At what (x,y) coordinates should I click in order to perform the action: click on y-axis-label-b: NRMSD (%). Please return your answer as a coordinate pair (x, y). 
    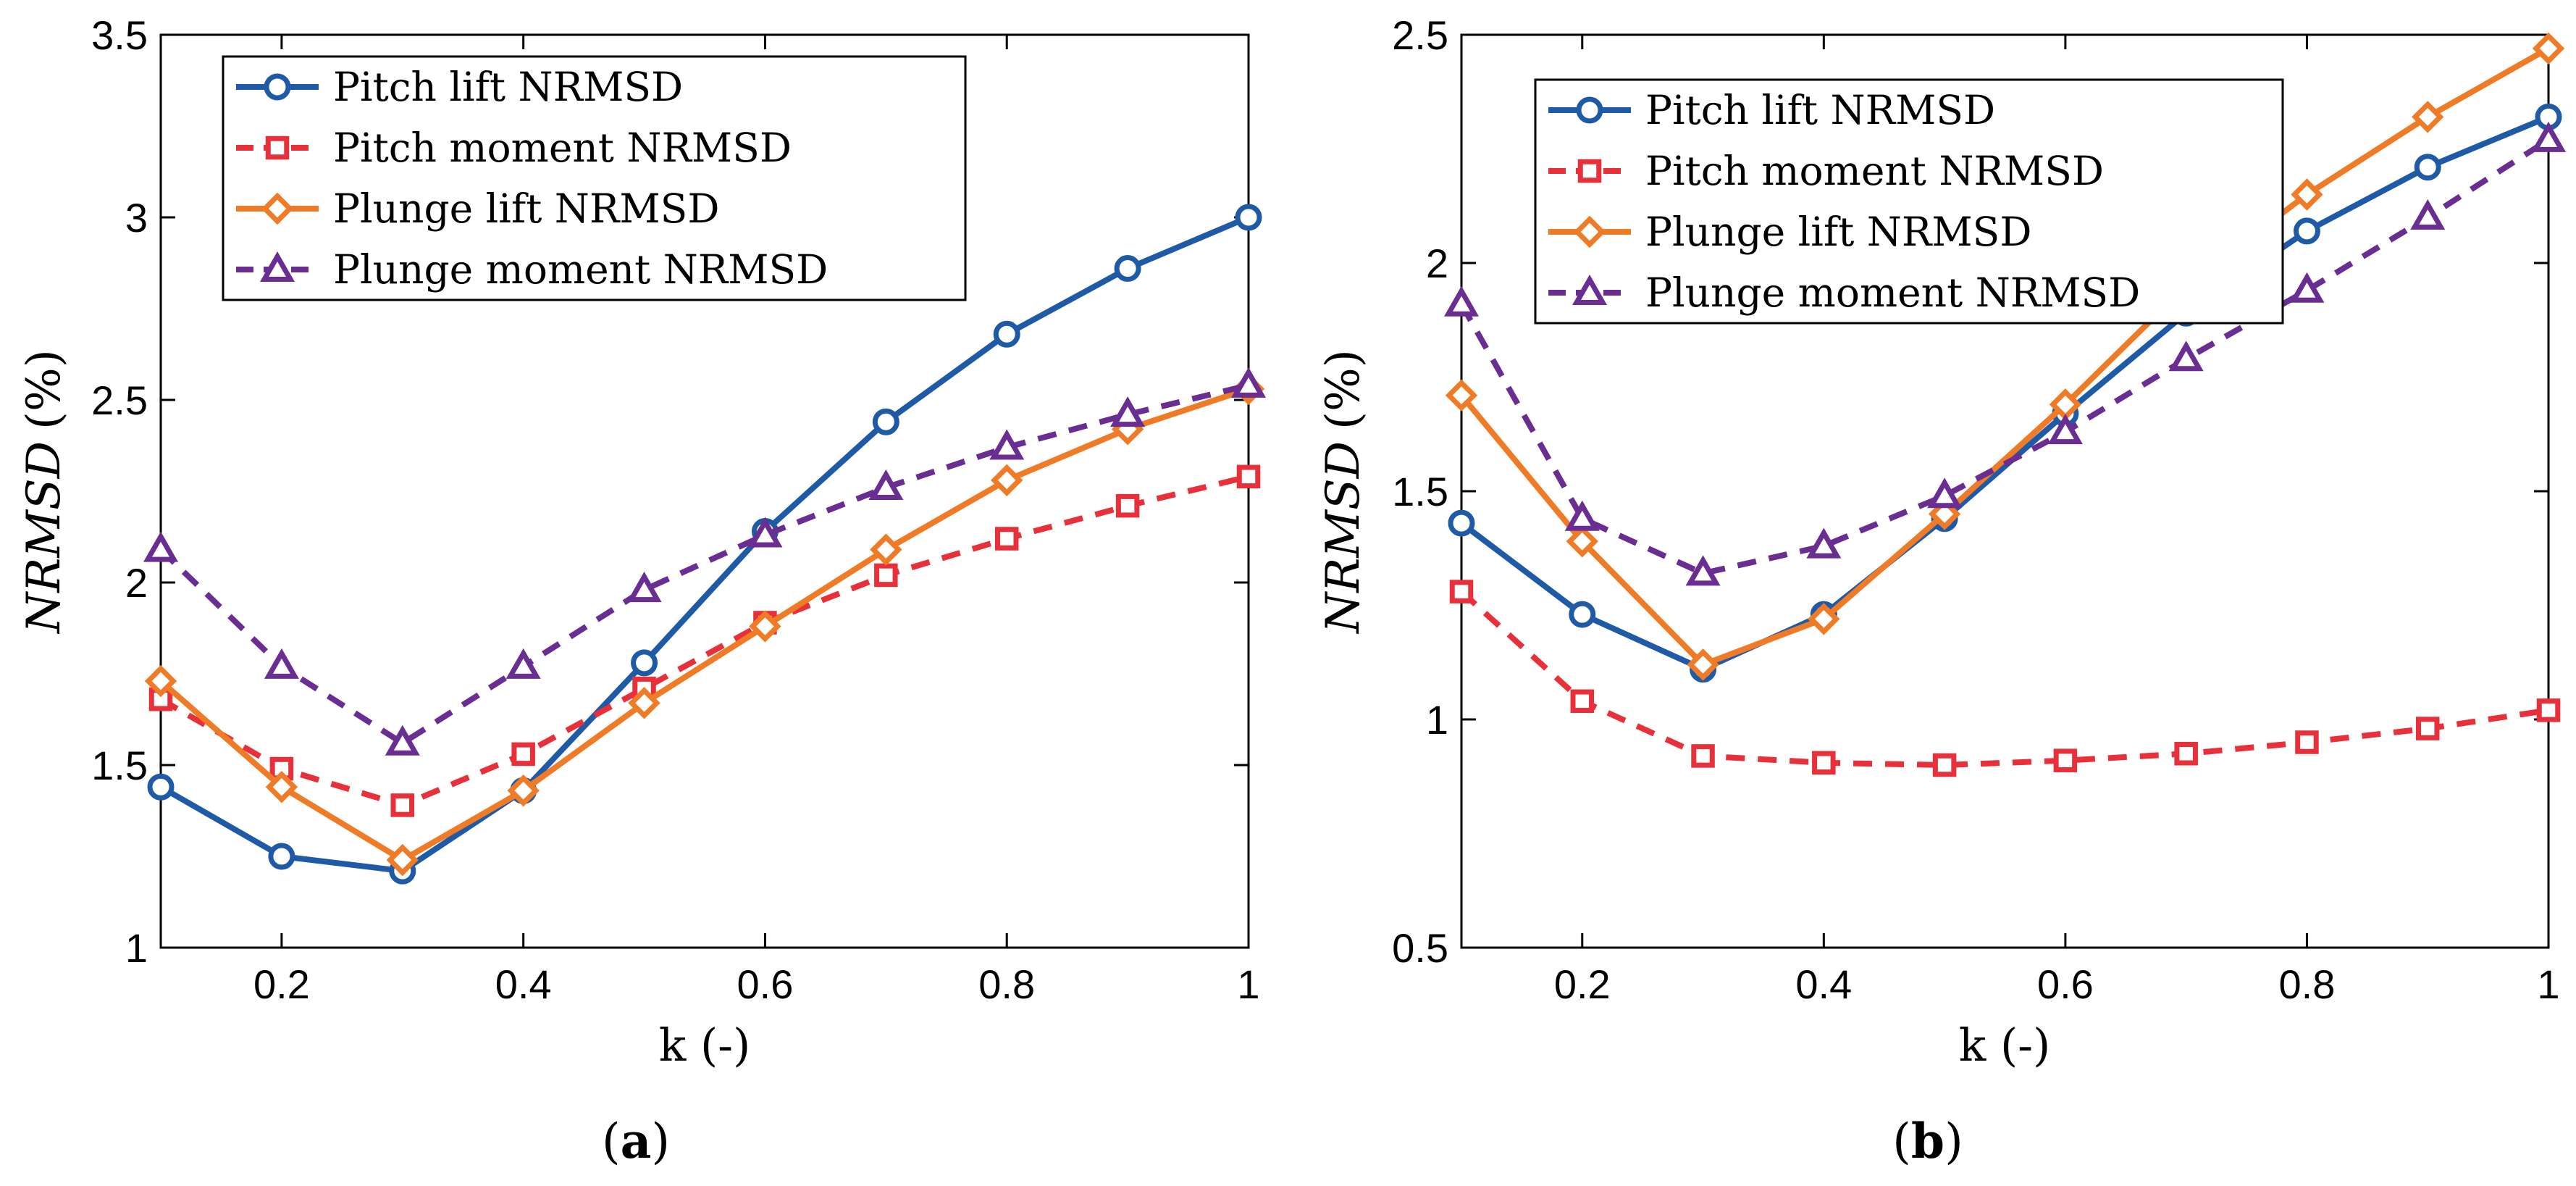
    Looking at the image, I should click on (1343, 492).